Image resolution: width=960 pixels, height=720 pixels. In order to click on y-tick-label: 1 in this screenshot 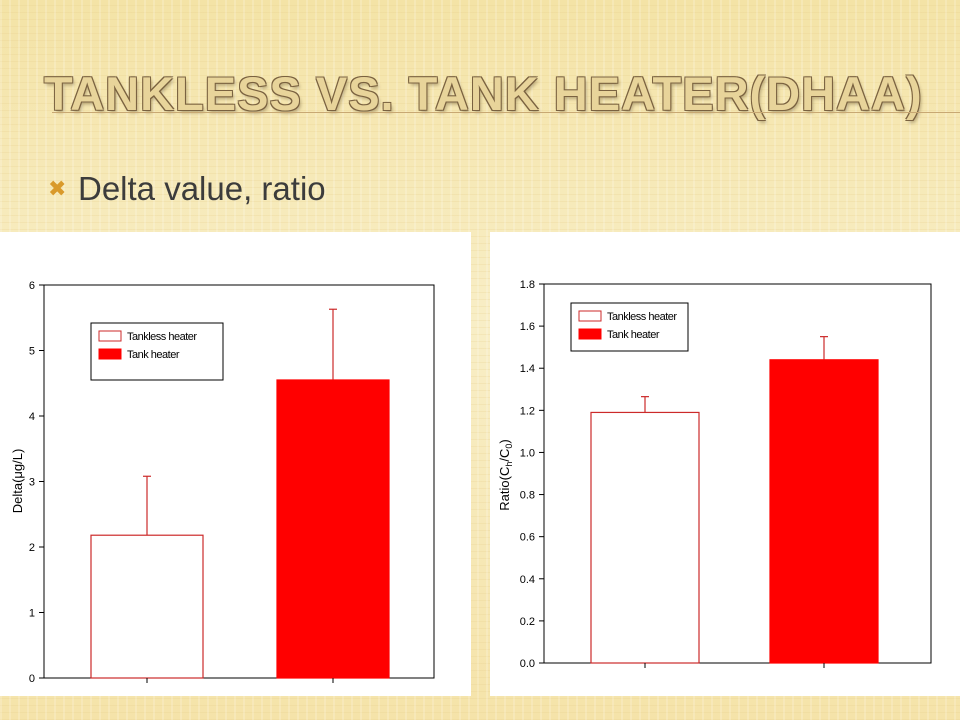, I will do `click(32, 614)`.